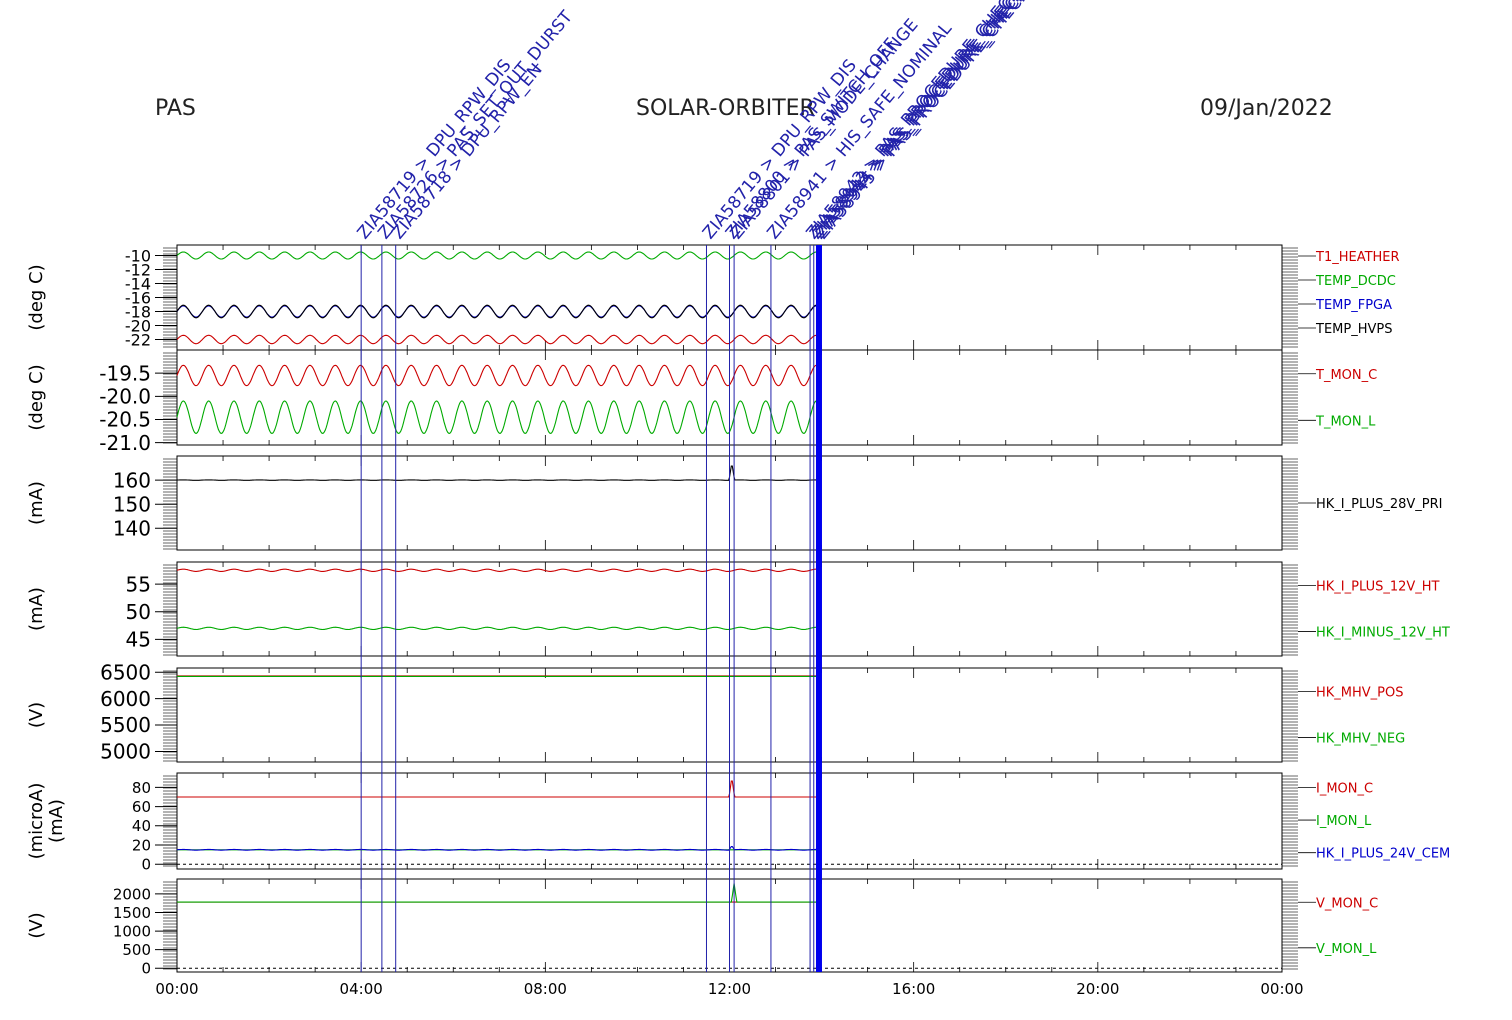 Image resolution: width=1512 pixels, height=1020 pixels. What do you see at coordinates (138, 584) in the screenshot?
I see `y-tick-label: 55` at bounding box center [138, 584].